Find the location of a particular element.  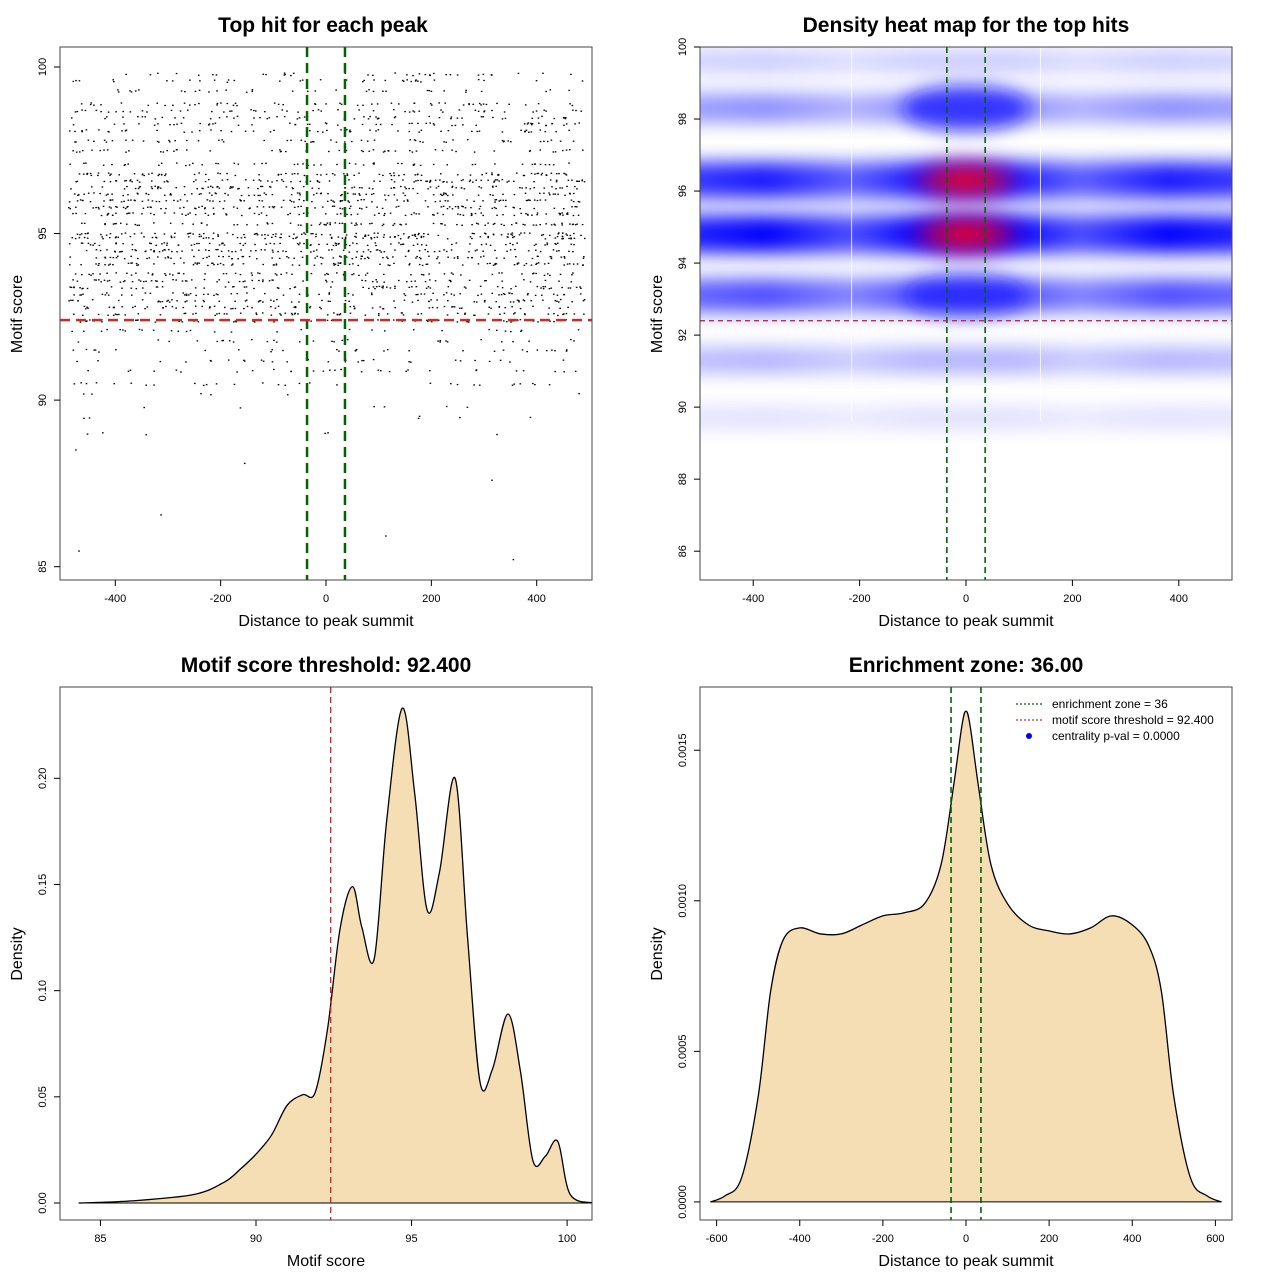

y-tick-label: 96 is located at coordinates (683, 191).